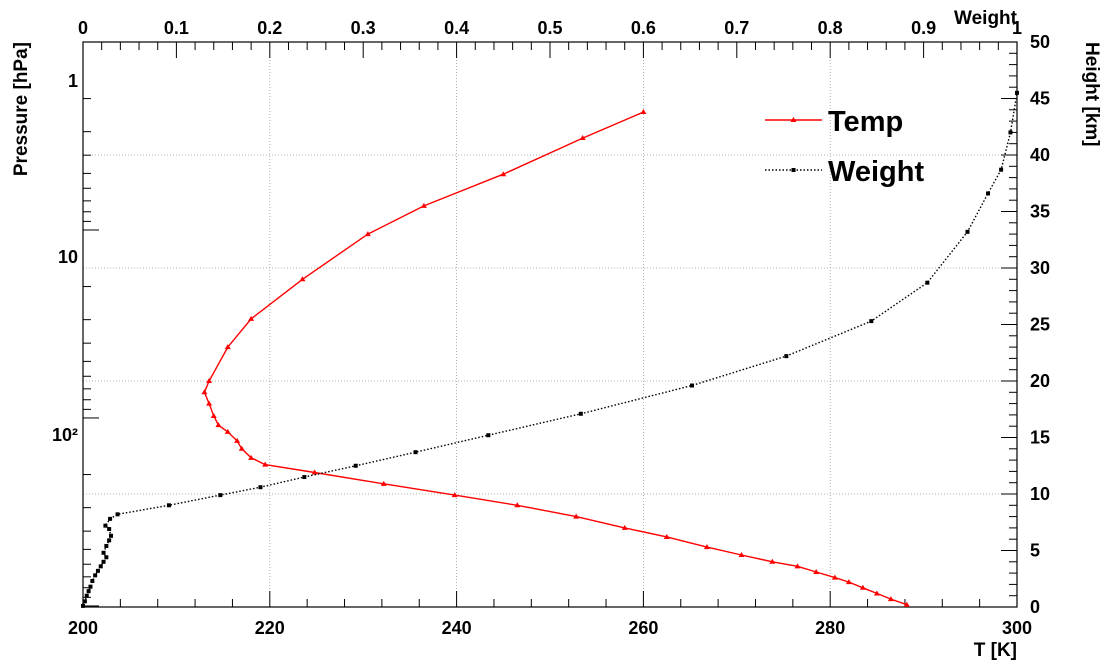 Image resolution: width=1113 pixels, height=666 pixels. I want to click on right-tick-label: 25, so click(1040, 325).